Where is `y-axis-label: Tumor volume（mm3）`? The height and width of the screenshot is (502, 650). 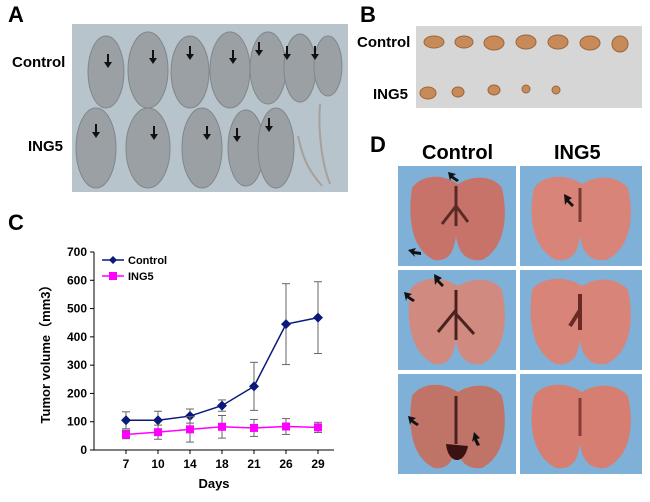
y-axis-label: Tumor volume（mm3） is located at coordinates (45, 351).